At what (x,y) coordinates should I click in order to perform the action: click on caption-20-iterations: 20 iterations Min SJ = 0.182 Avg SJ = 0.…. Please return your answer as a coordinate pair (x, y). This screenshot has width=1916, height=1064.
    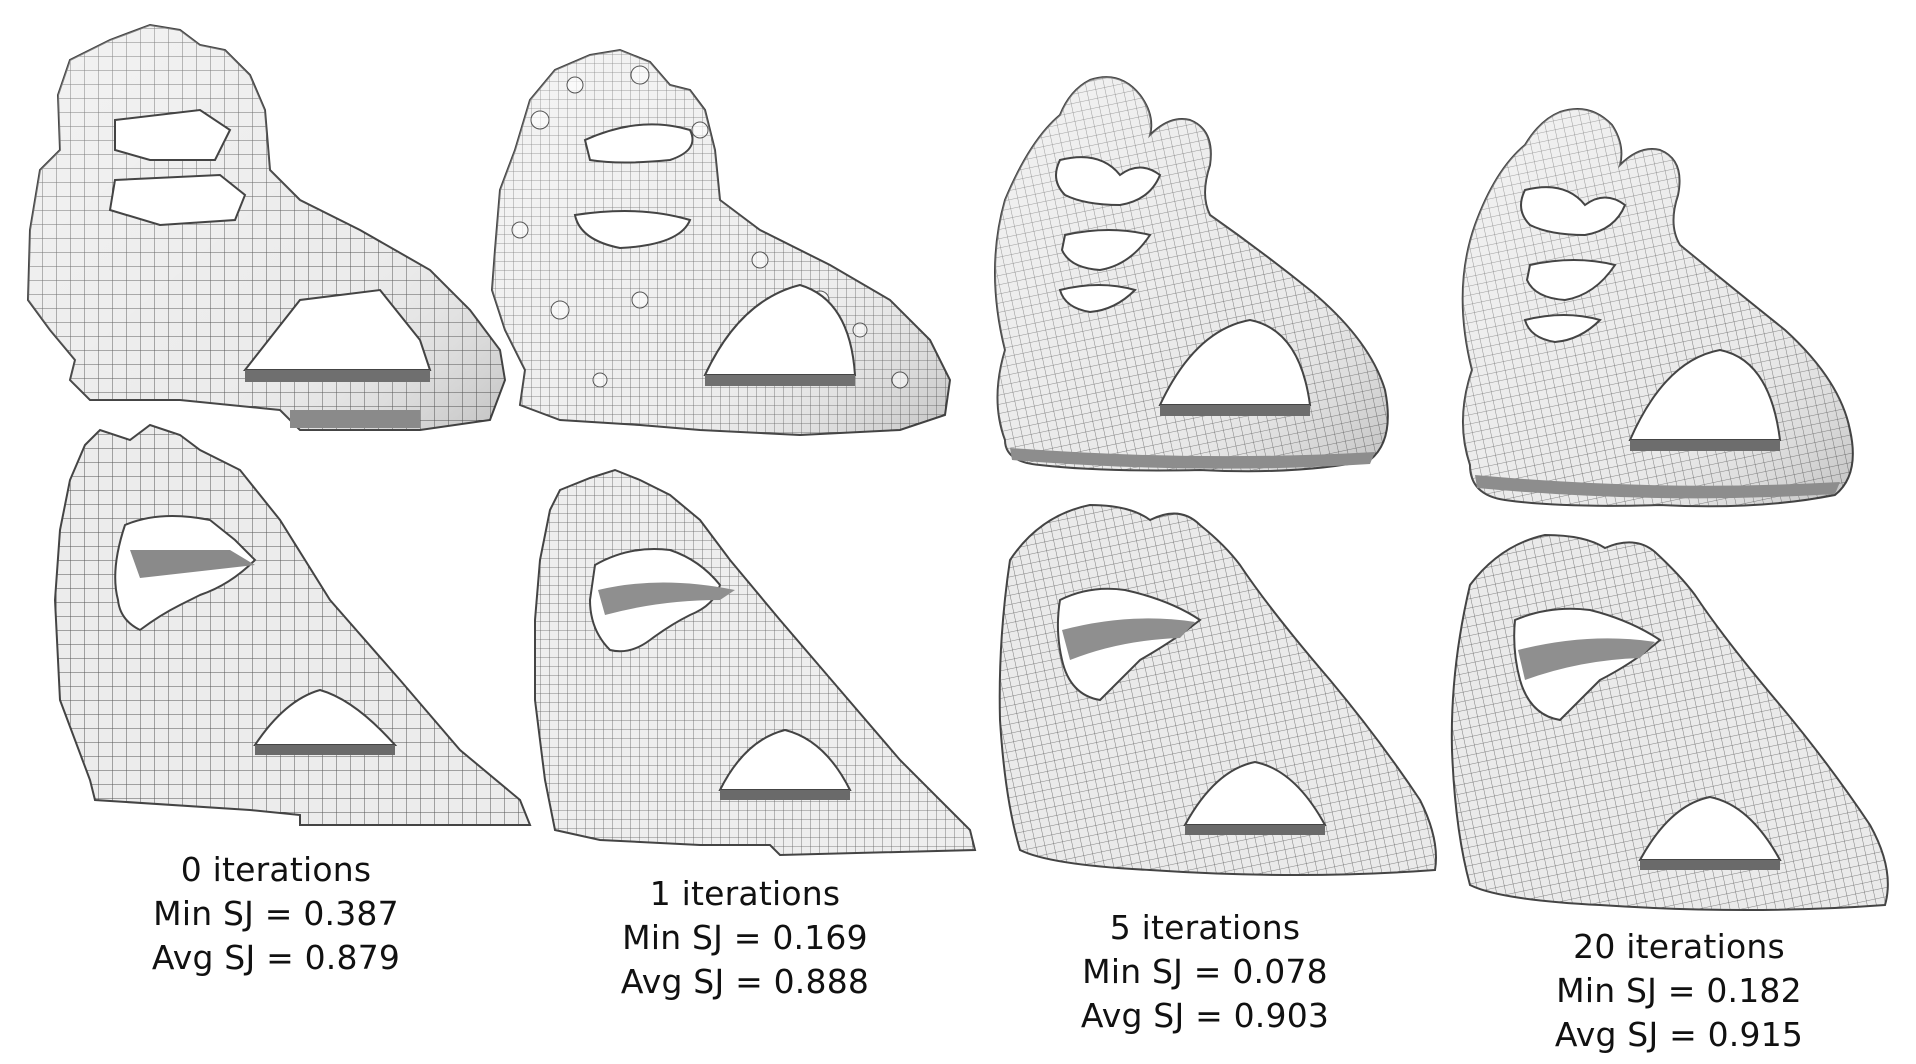
    Looking at the image, I should click on (1679, 991).